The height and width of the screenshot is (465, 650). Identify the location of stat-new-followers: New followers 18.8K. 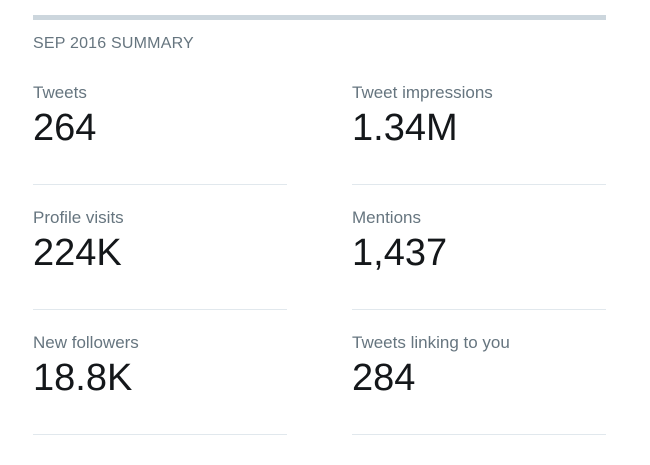
(160, 384).